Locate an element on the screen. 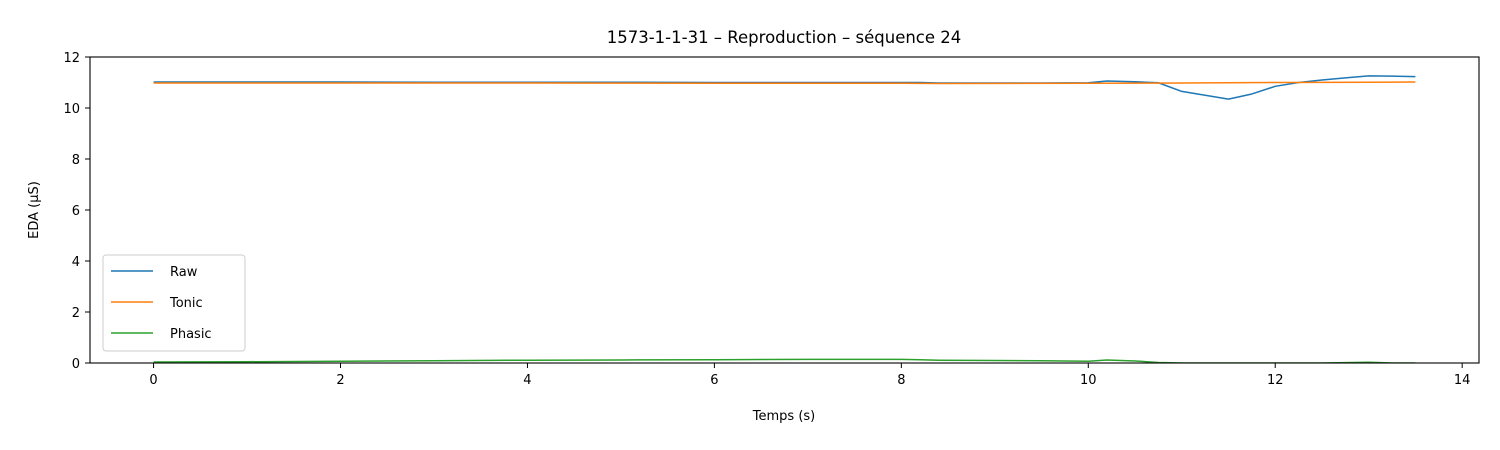  legend-entry-raw: Raw is located at coordinates (154, 272).